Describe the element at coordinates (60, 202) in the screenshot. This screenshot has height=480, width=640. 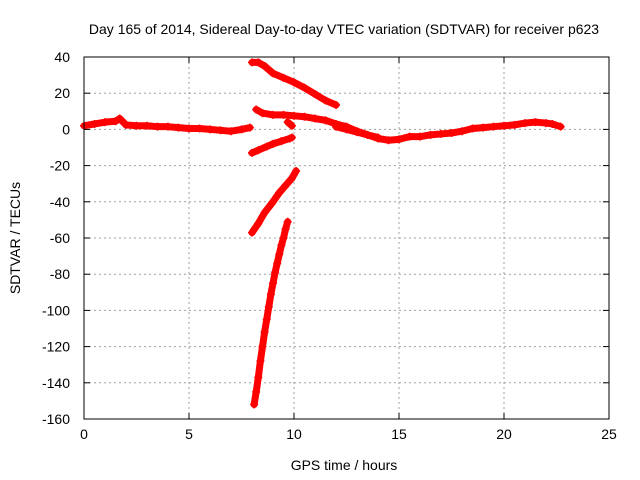
I see `y-tick-label: -40` at that location.